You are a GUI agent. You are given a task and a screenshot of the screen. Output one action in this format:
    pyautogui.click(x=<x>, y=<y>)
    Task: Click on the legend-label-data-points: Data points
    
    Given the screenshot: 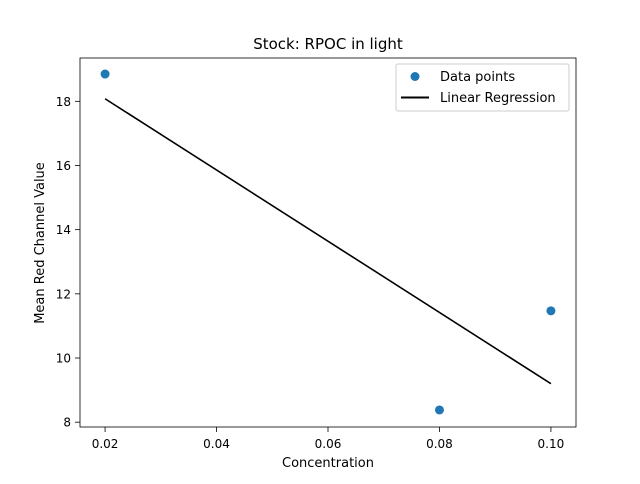 What is the action you would take?
    pyautogui.click(x=477, y=77)
    